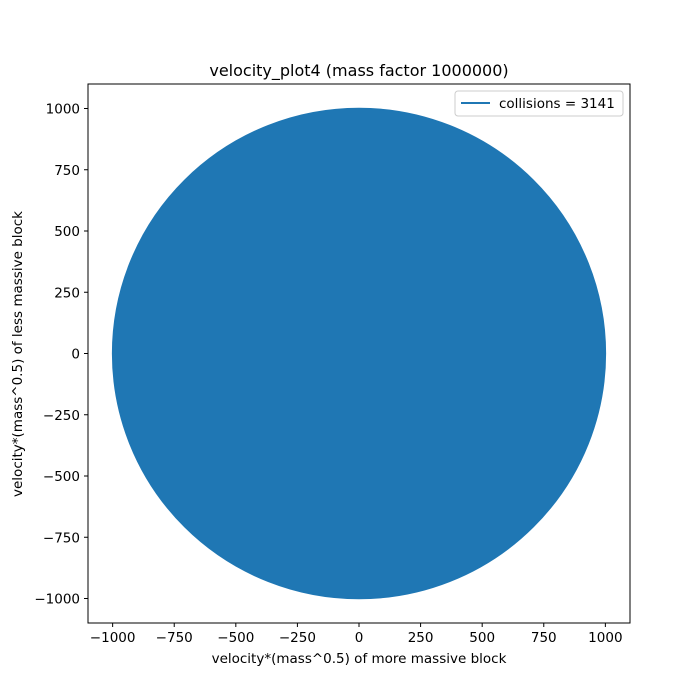  I want to click on x-tick-label: −1000, so click(113, 638).